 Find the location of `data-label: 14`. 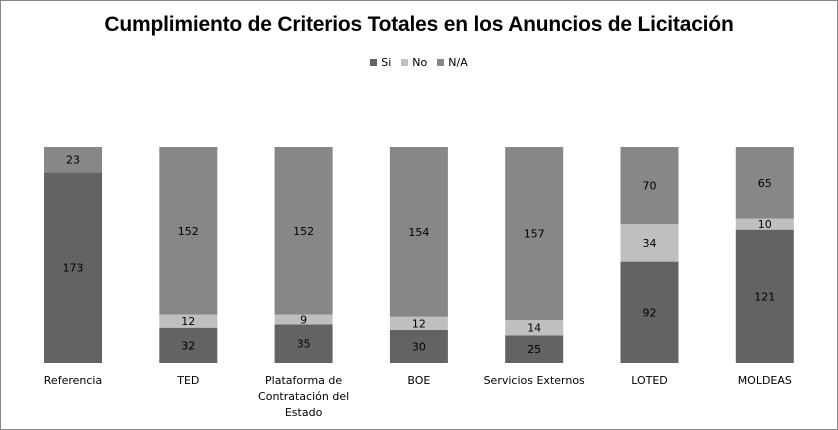

data-label: 14 is located at coordinates (534, 328).